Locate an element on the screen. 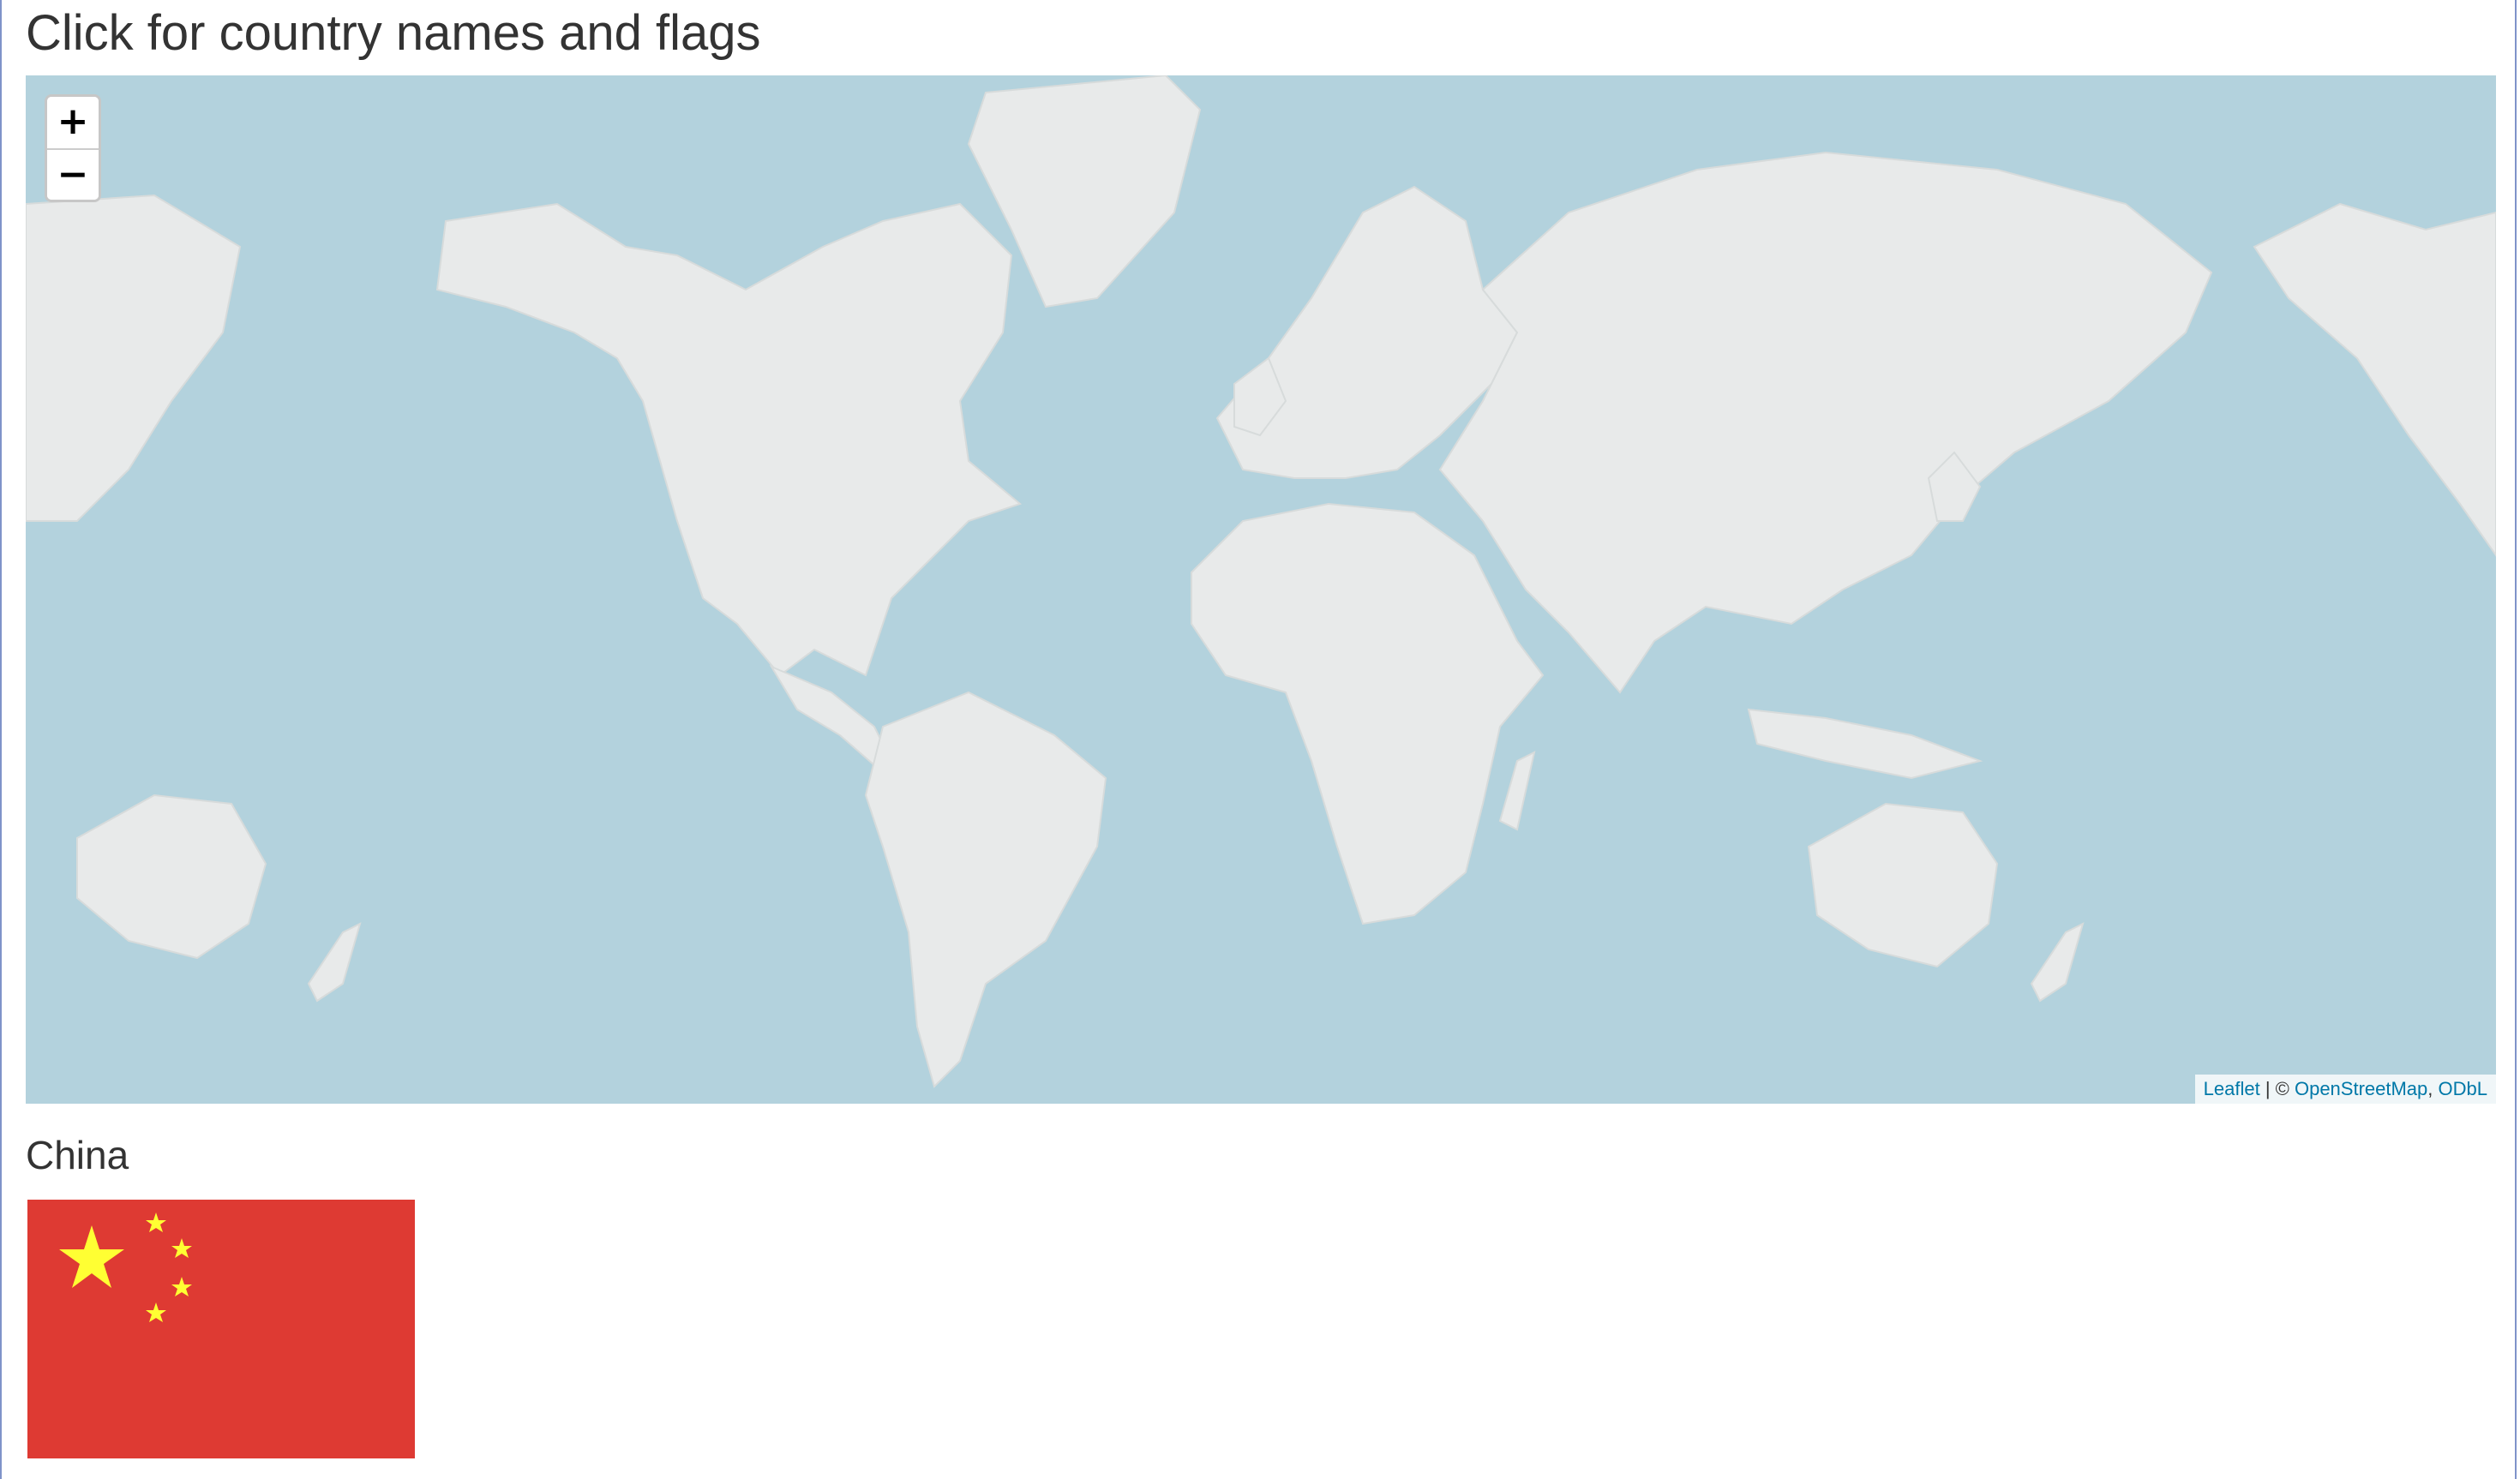 The width and height of the screenshot is (2520, 1479). new-zealand-land is located at coordinates (2057, 962).